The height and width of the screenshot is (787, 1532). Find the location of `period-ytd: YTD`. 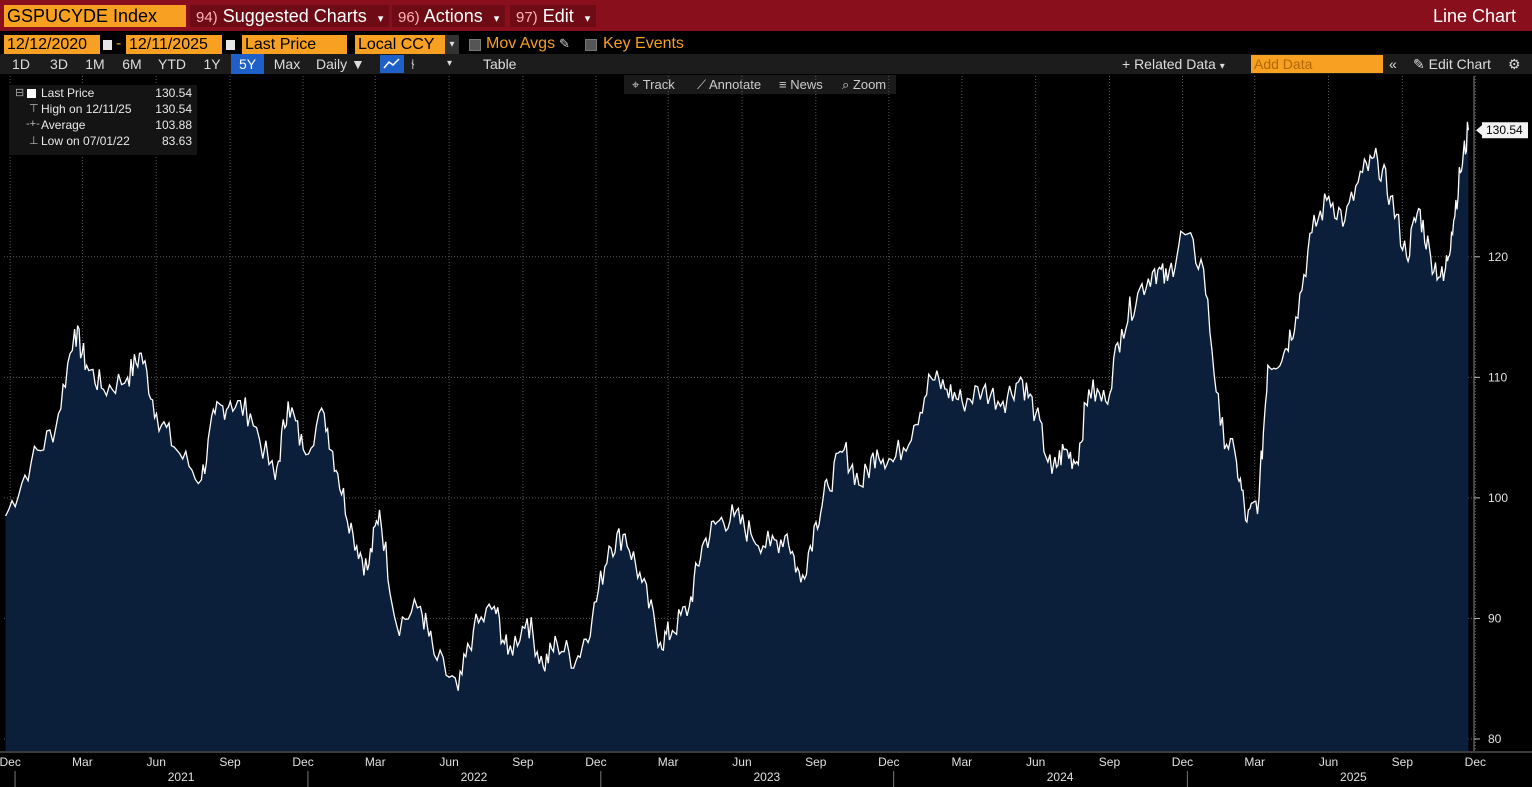

period-ytd: YTD is located at coordinates (172, 64).